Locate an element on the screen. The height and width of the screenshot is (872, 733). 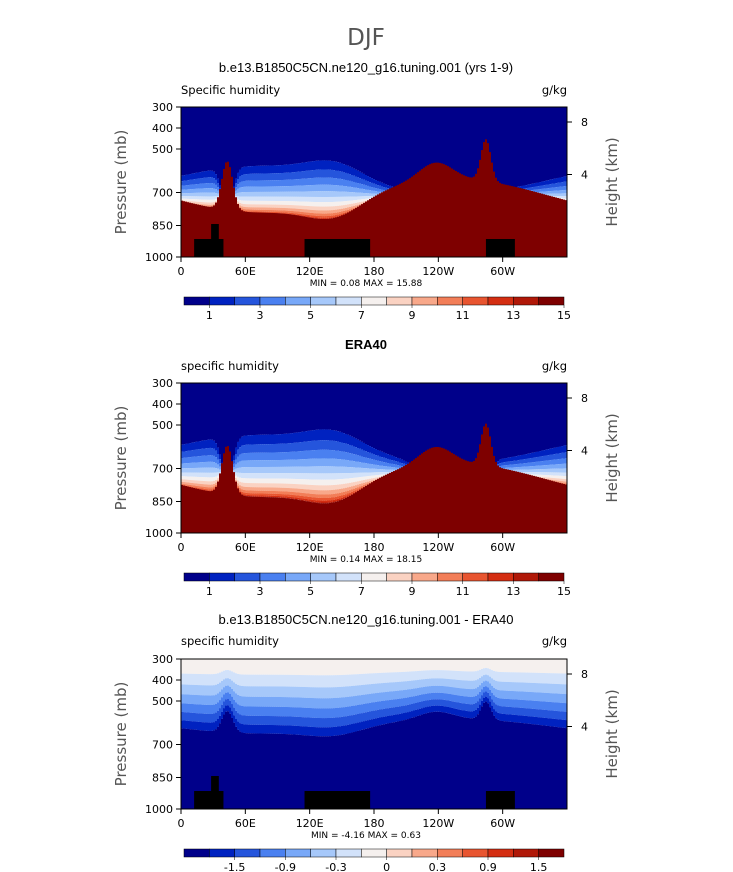
colorbar-label: -1.5 is located at coordinates (234, 866).